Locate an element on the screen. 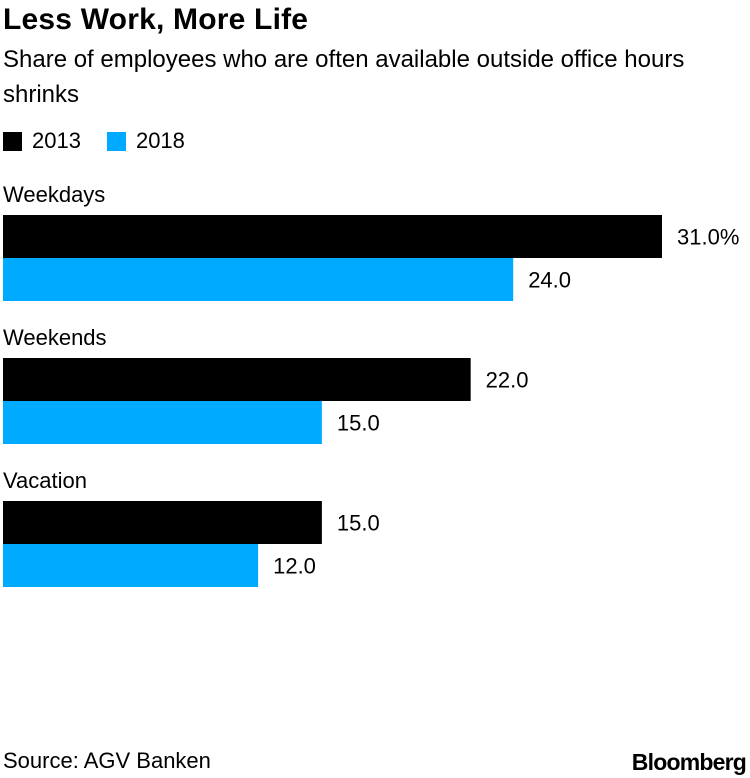 The height and width of the screenshot is (778, 750). legend-swatch-2013 is located at coordinates (12, 141).